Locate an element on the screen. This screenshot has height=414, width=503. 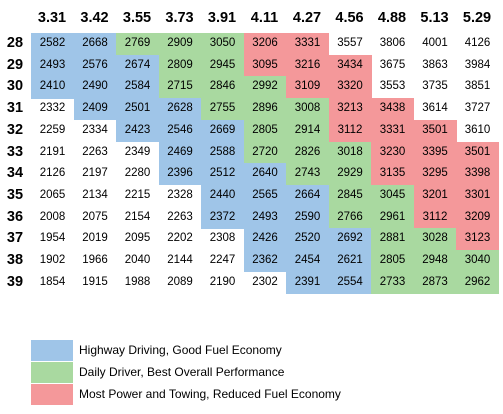
table-cell: 2019 is located at coordinates (95, 238).